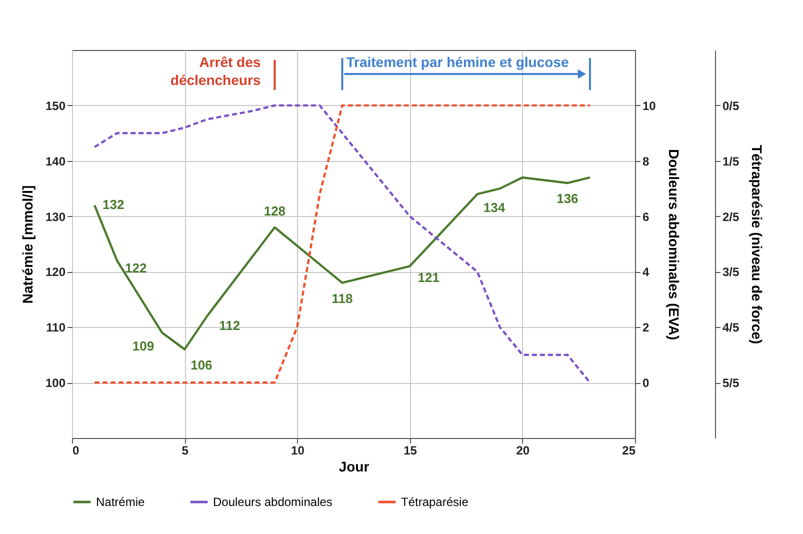  Describe the element at coordinates (494, 208) in the screenshot. I see `data-label: 134` at that location.